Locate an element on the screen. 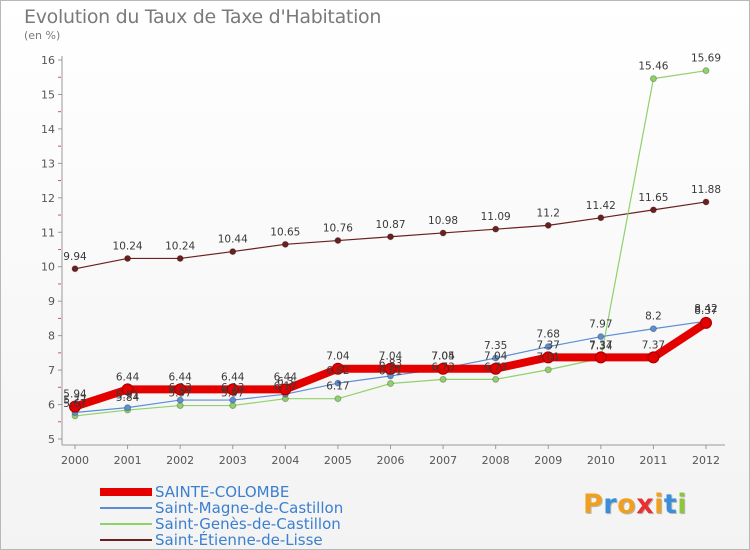 This screenshot has height=550, width=750. y-tick-label: 16 is located at coordinates (48, 60).